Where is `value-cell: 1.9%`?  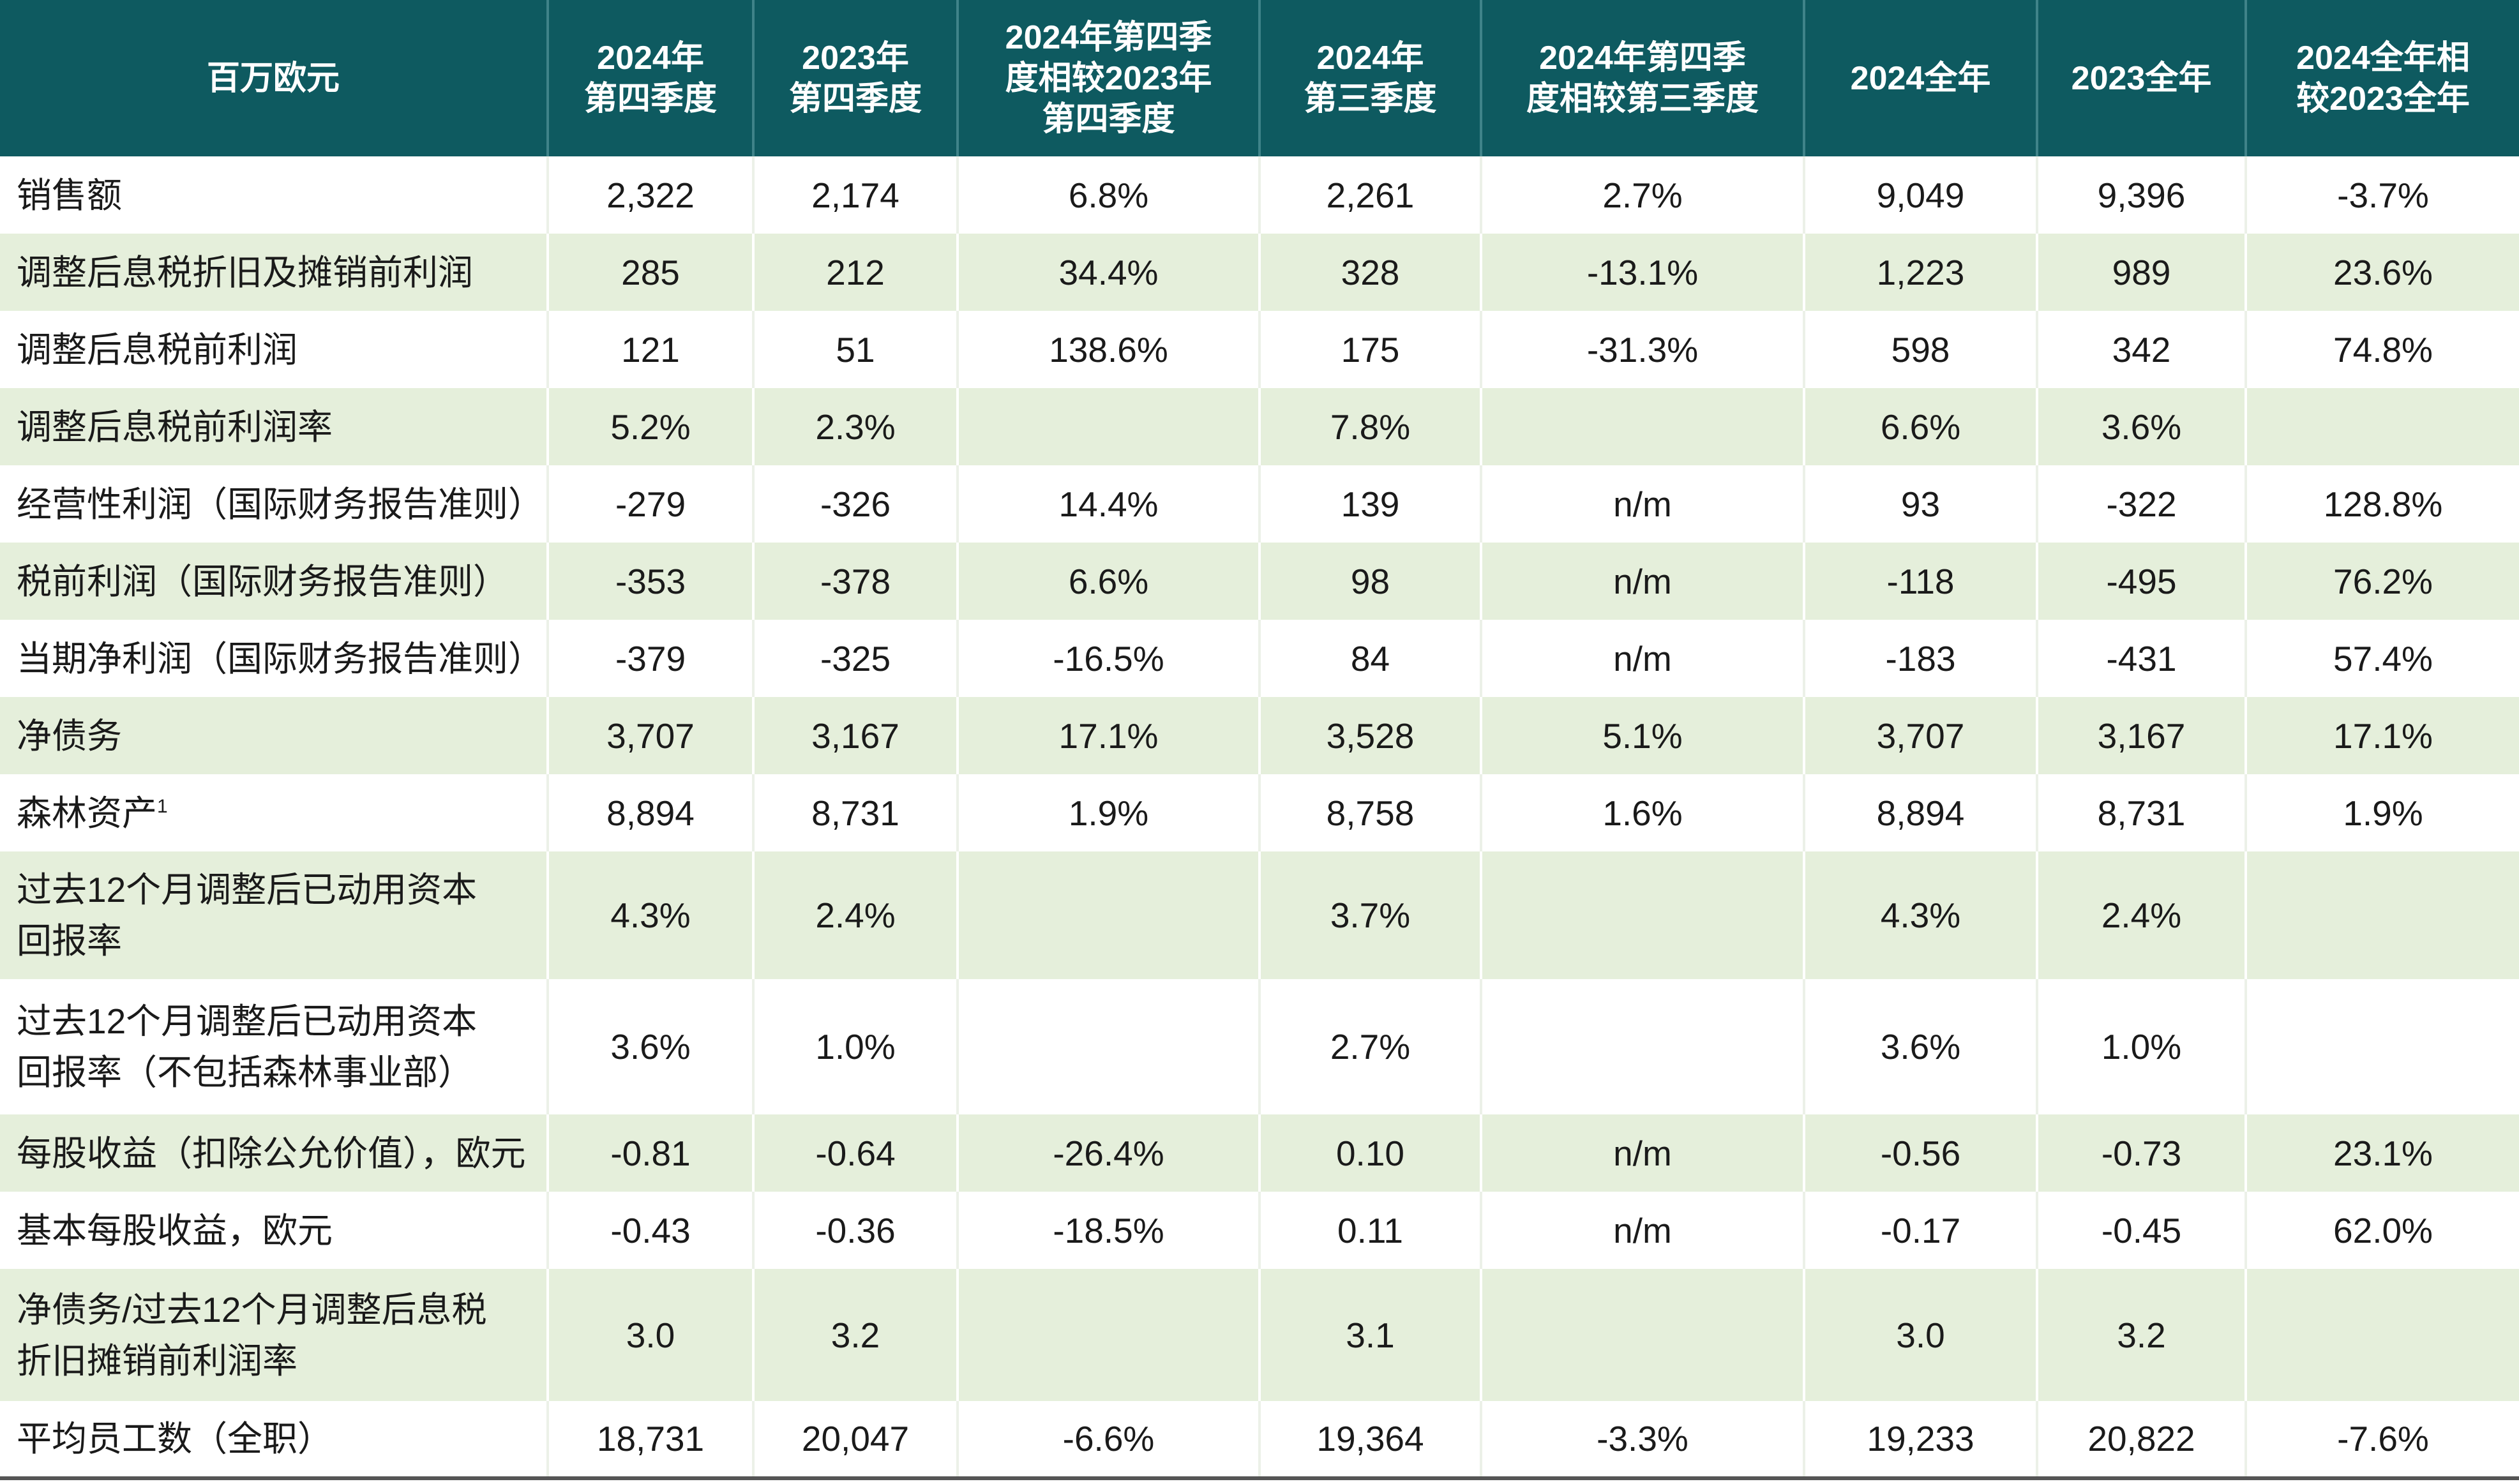
value-cell: 1.9% is located at coordinates (1109, 812).